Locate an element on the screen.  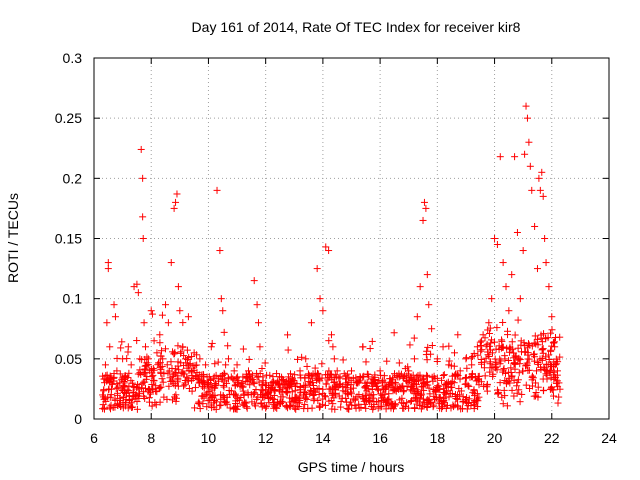
x-axis-label: GPS time / hours is located at coordinates (351, 467).